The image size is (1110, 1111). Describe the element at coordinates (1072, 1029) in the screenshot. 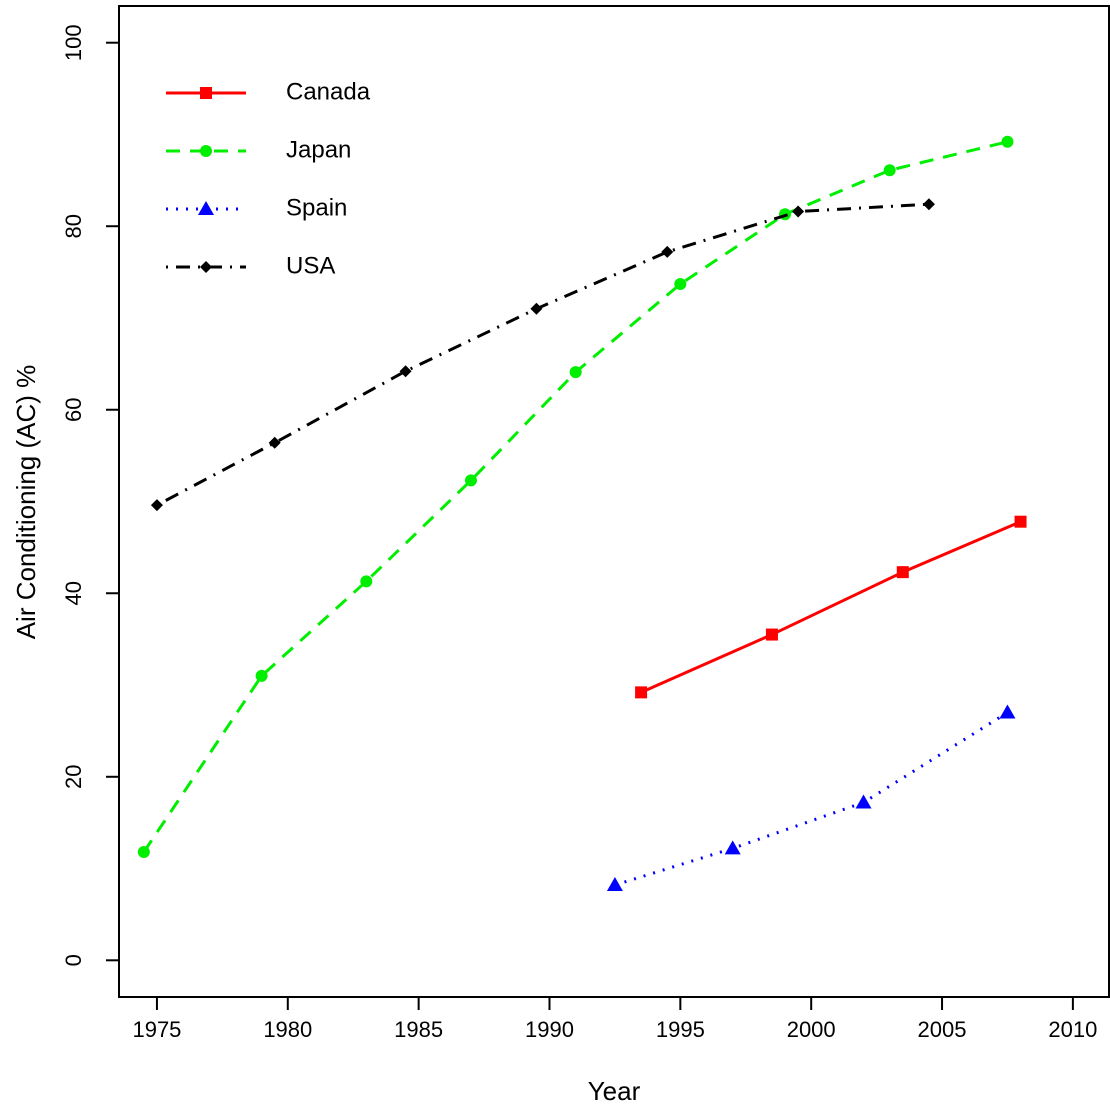

I see `x-tick-label: 2010` at that location.